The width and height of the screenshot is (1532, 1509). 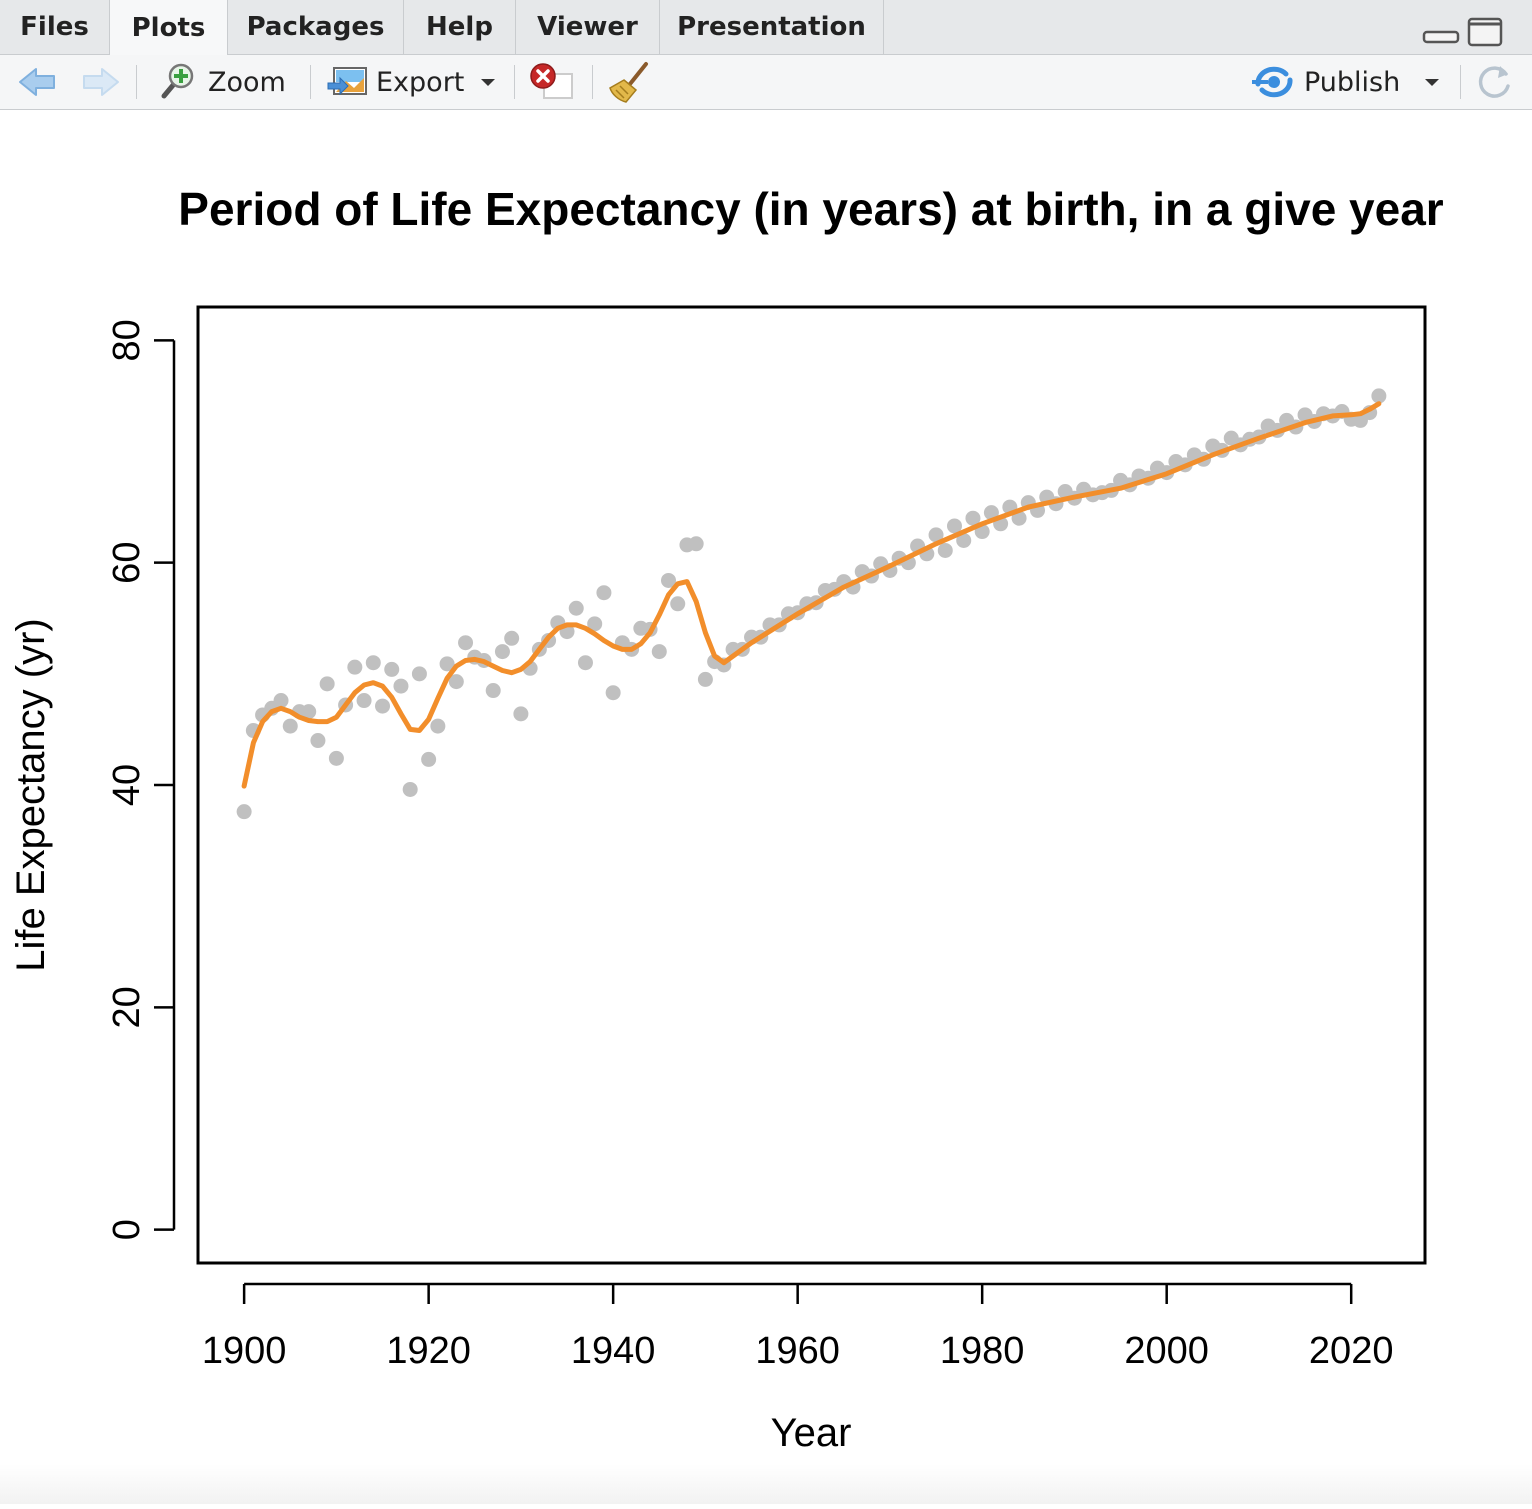 I want to click on tab-help: Help, so click(x=460, y=27).